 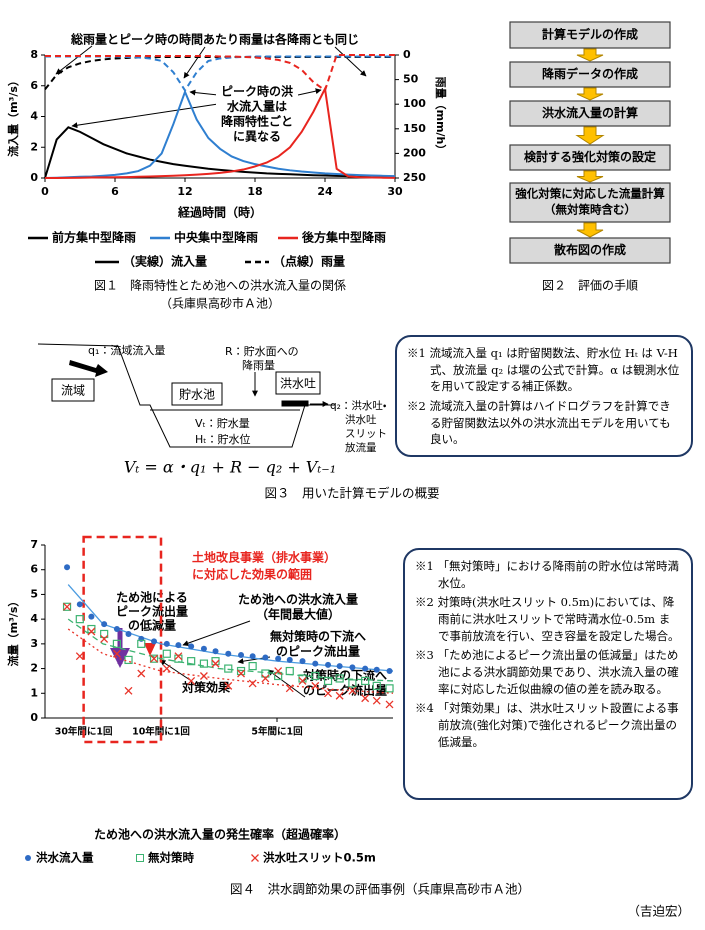 What do you see at coordinates (34, 618) in the screenshot?
I see `y-tick-label: 4` at bounding box center [34, 618].